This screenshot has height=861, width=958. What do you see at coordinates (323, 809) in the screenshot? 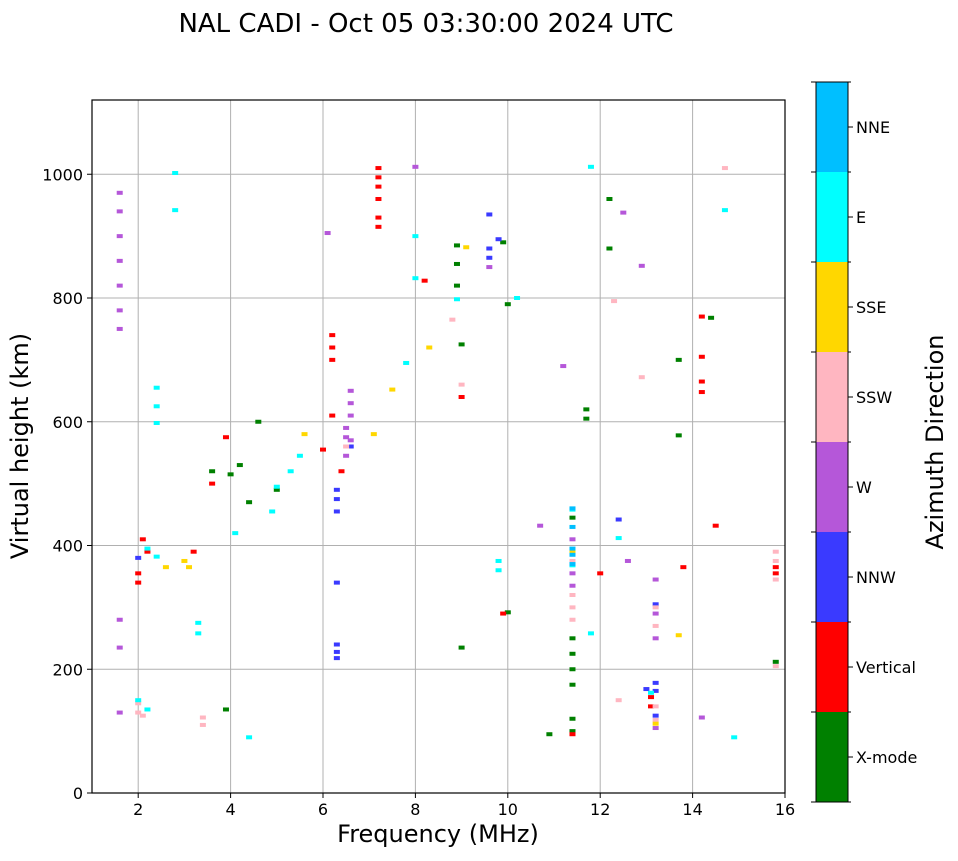
I see `x-tick-label: 6` at bounding box center [323, 809].